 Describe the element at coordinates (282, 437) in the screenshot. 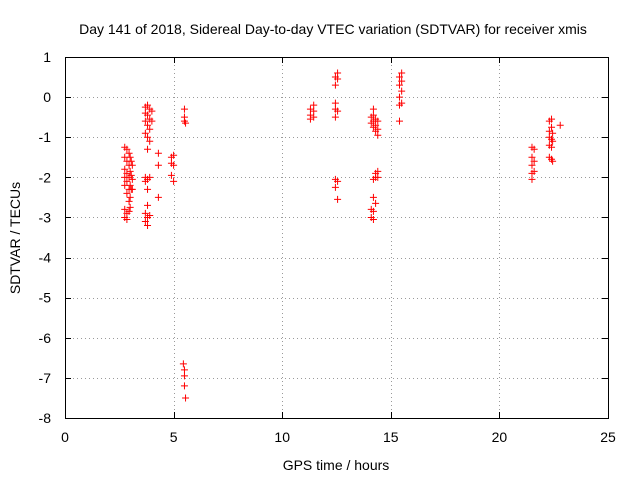

I see `x-tick-label: 10` at that location.